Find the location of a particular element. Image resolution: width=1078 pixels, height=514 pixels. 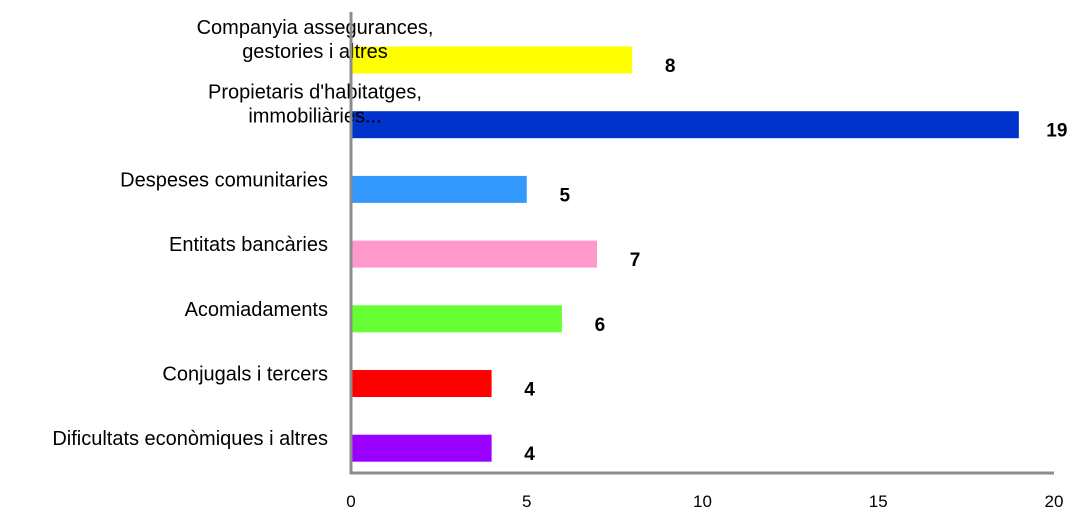

category-label-2-line-0: Despeses comunitaries is located at coordinates (224, 180).